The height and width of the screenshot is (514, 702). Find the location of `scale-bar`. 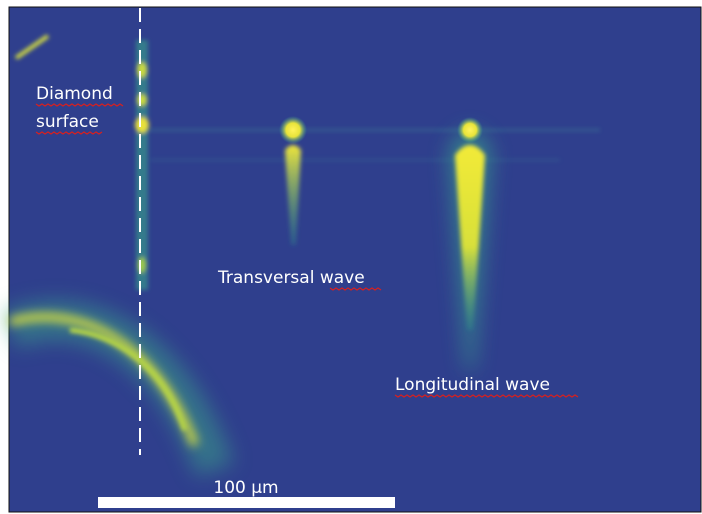

scale-bar is located at coordinates (246, 502).